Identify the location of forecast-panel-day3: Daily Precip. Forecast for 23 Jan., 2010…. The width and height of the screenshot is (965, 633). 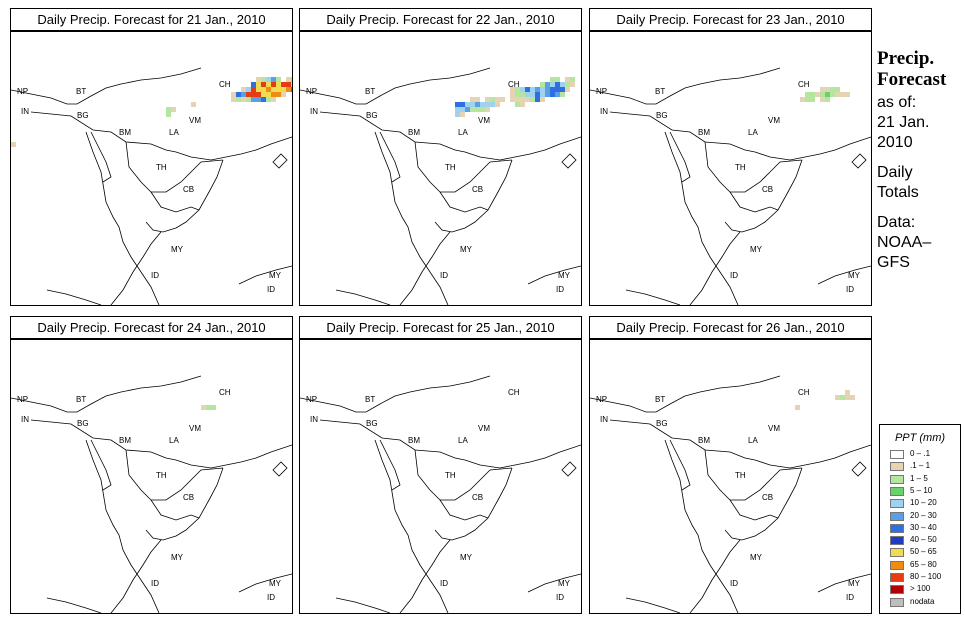
(730, 157).